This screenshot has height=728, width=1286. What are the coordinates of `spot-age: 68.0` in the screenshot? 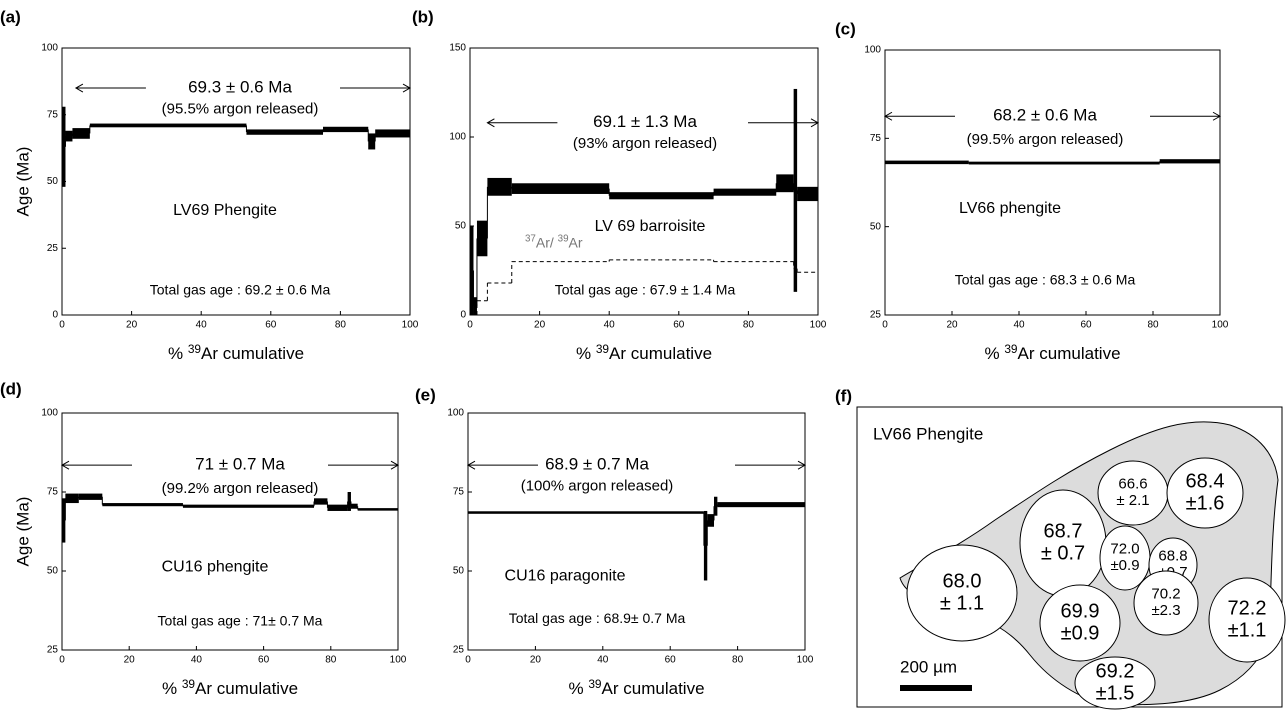 It's located at (962, 581).